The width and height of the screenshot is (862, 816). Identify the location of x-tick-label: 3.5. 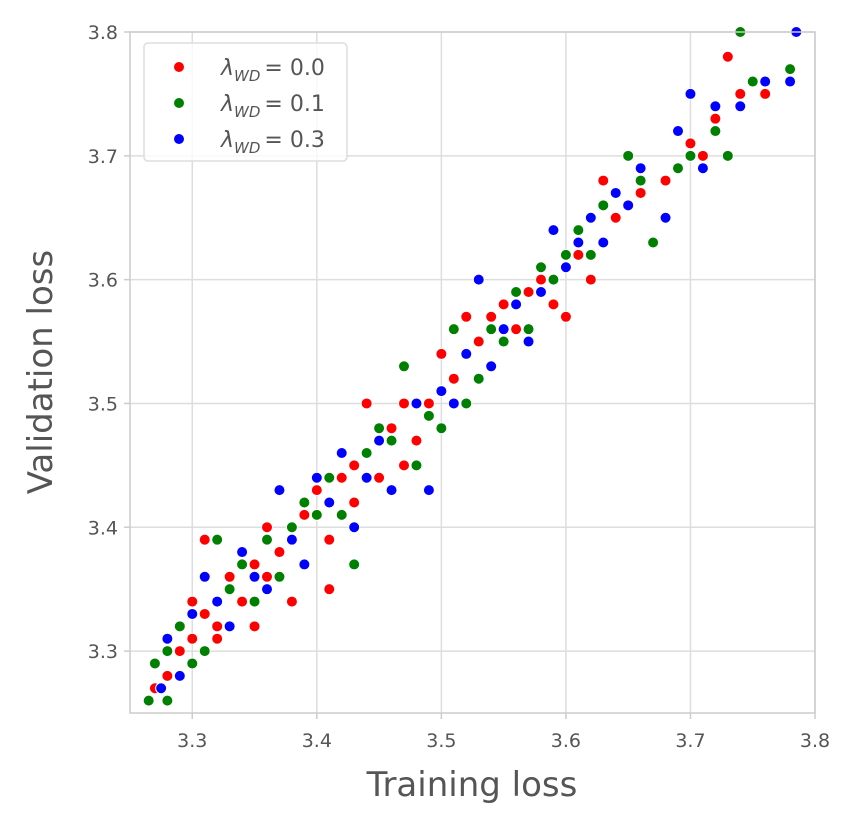
(441, 741).